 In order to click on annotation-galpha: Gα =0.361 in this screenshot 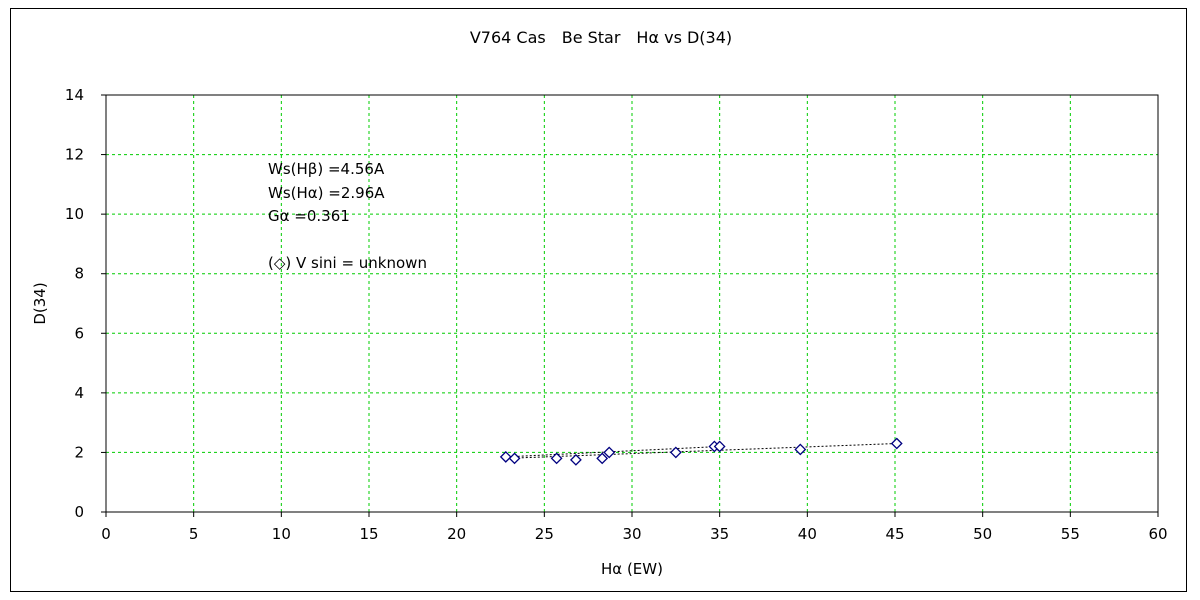, I will do `click(309, 216)`.